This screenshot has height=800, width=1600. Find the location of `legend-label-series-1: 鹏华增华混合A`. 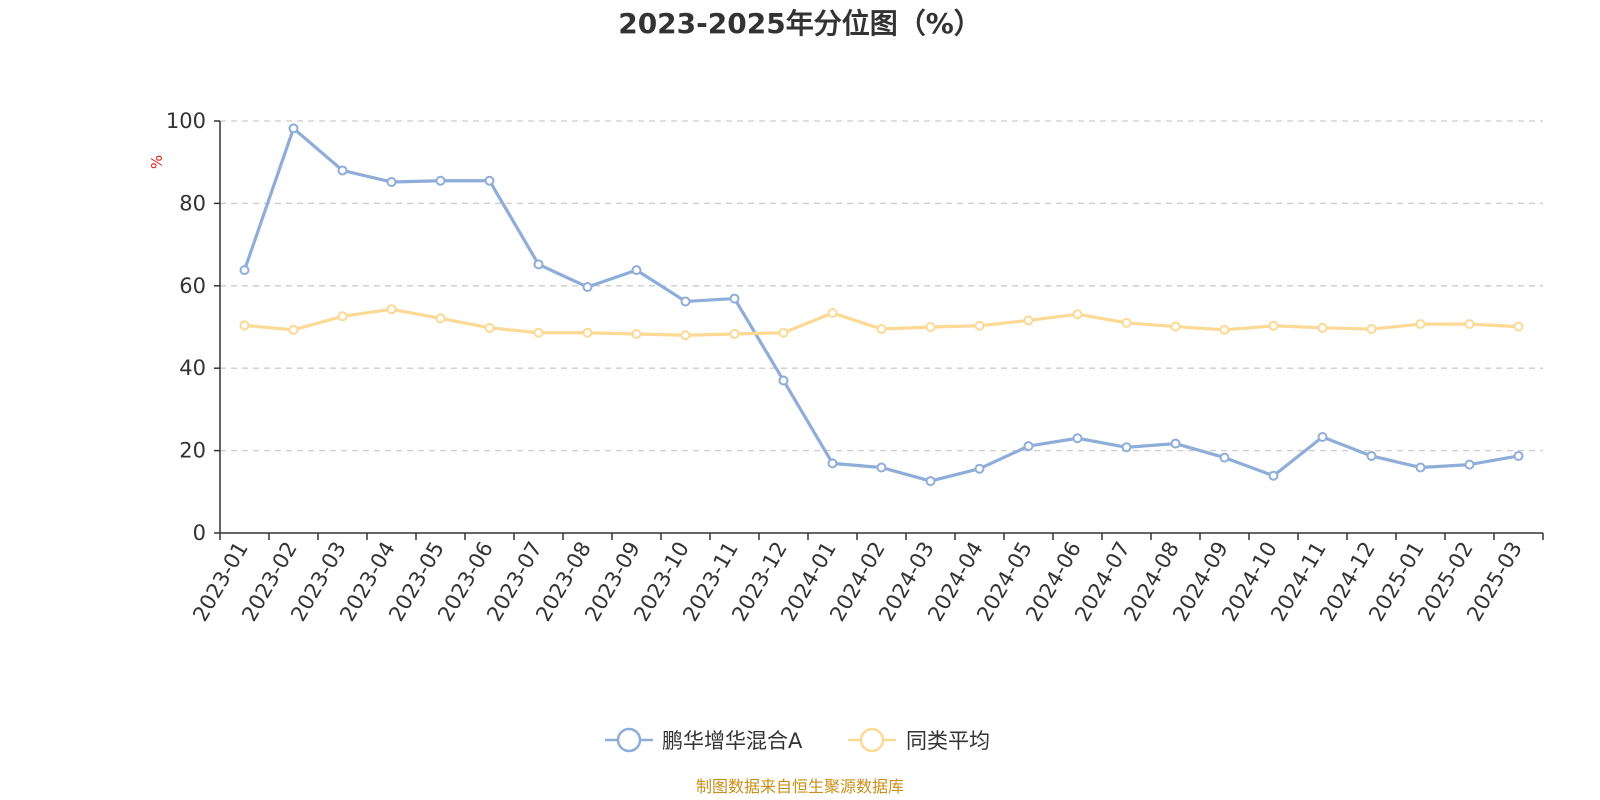

legend-label-series-1: 鹏华增华混合A is located at coordinates (732, 741).